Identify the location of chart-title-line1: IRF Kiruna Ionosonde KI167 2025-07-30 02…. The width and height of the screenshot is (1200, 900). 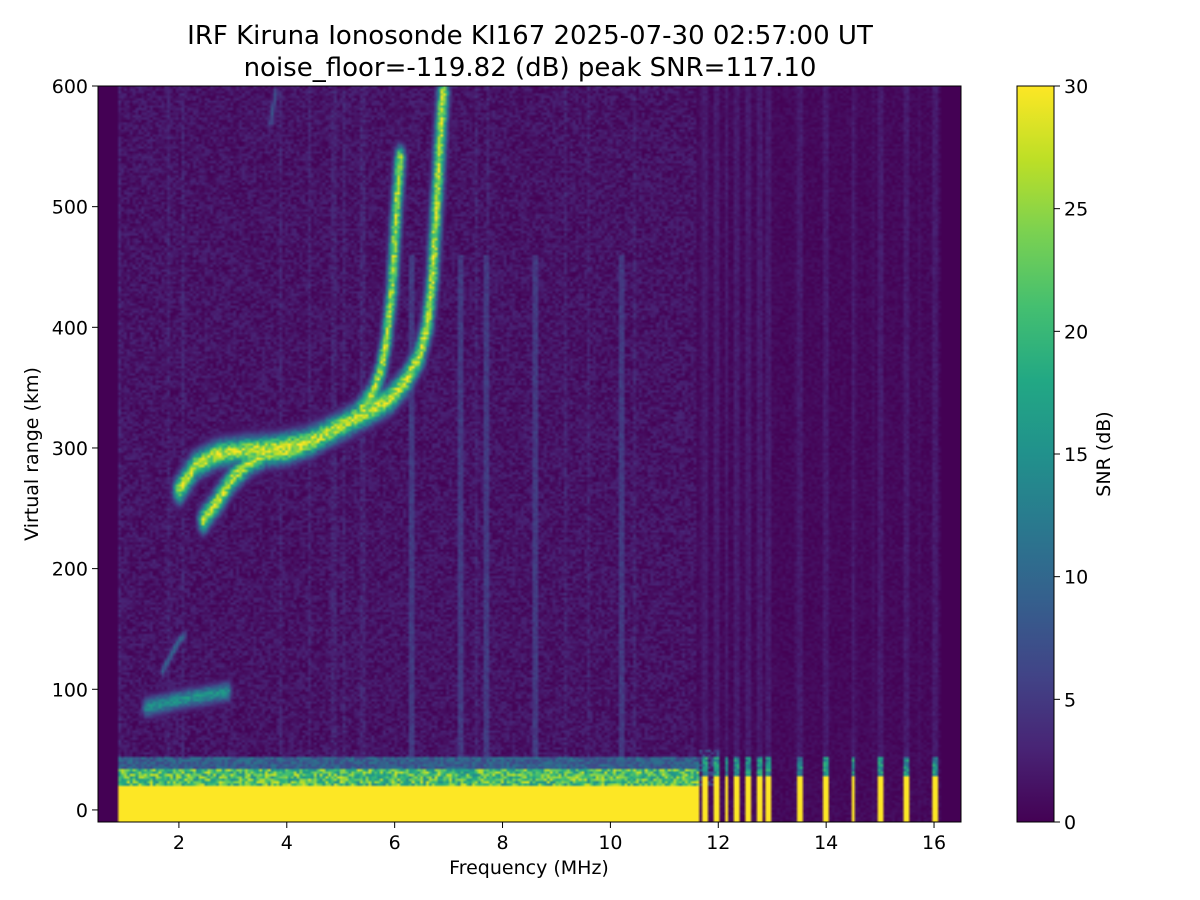
(530, 36).